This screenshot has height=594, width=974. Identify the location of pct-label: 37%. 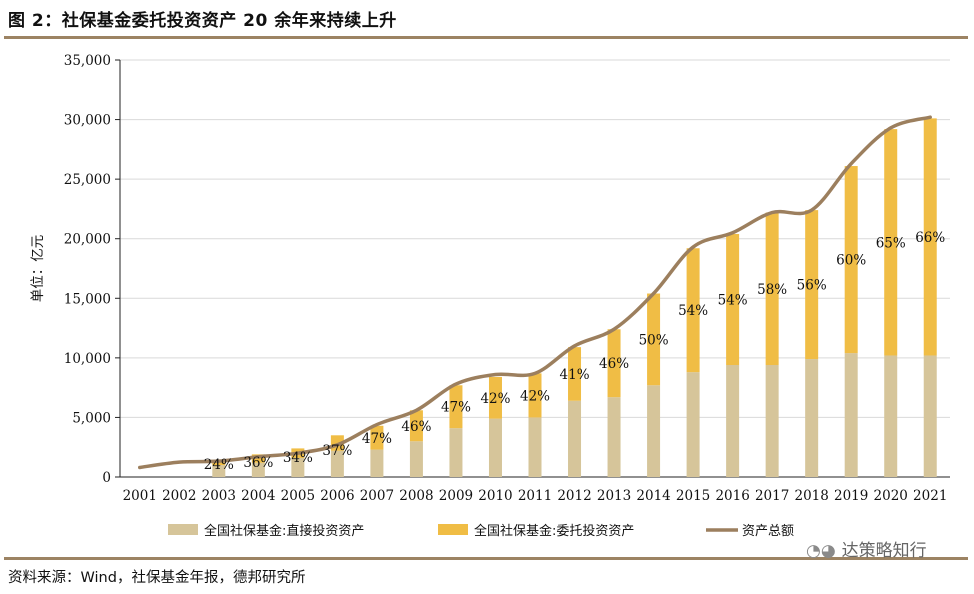
(337, 451).